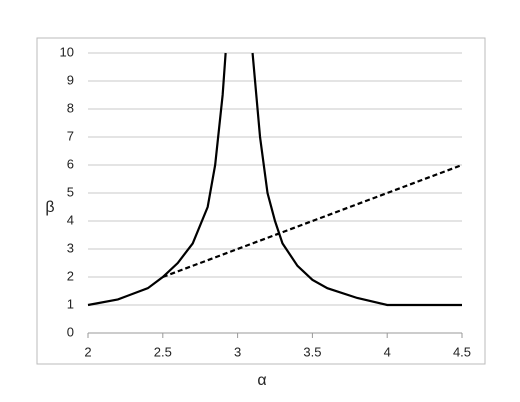 This screenshot has height=402, width=520. Describe the element at coordinates (70, 275) in the screenshot. I see `y-tick-label: 2` at that location.